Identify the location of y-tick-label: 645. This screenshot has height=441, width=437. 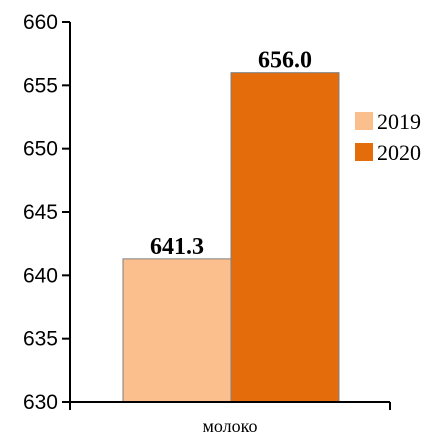
(40, 212).